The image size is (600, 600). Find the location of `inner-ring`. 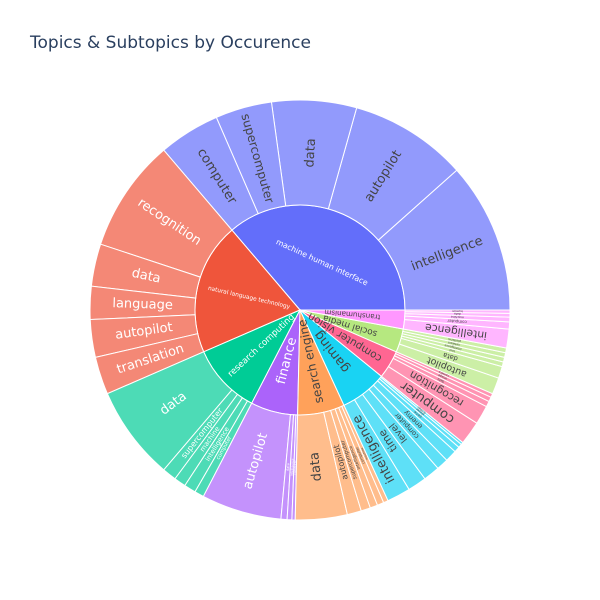

inner-ring is located at coordinates (300, 310).